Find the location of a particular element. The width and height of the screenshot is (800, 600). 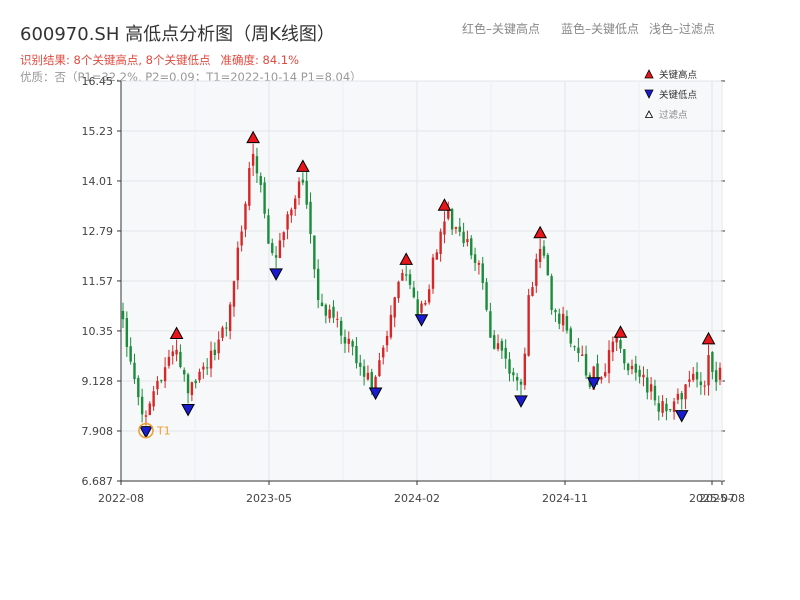

result-text: 识别结果: 8个关键高点, 8个关键低点 is located at coordinates (115, 60).